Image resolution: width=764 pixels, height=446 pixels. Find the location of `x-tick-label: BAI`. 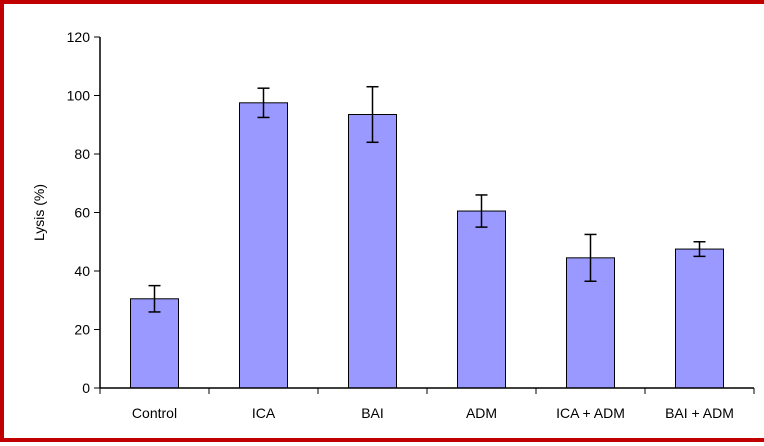

x-tick-label: BAI is located at coordinates (372, 413).